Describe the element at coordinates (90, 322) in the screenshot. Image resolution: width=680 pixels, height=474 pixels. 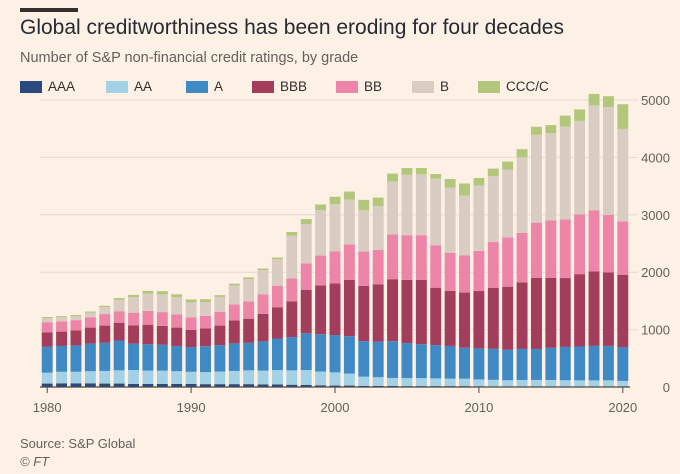
I see `bar-bb-1983` at that location.